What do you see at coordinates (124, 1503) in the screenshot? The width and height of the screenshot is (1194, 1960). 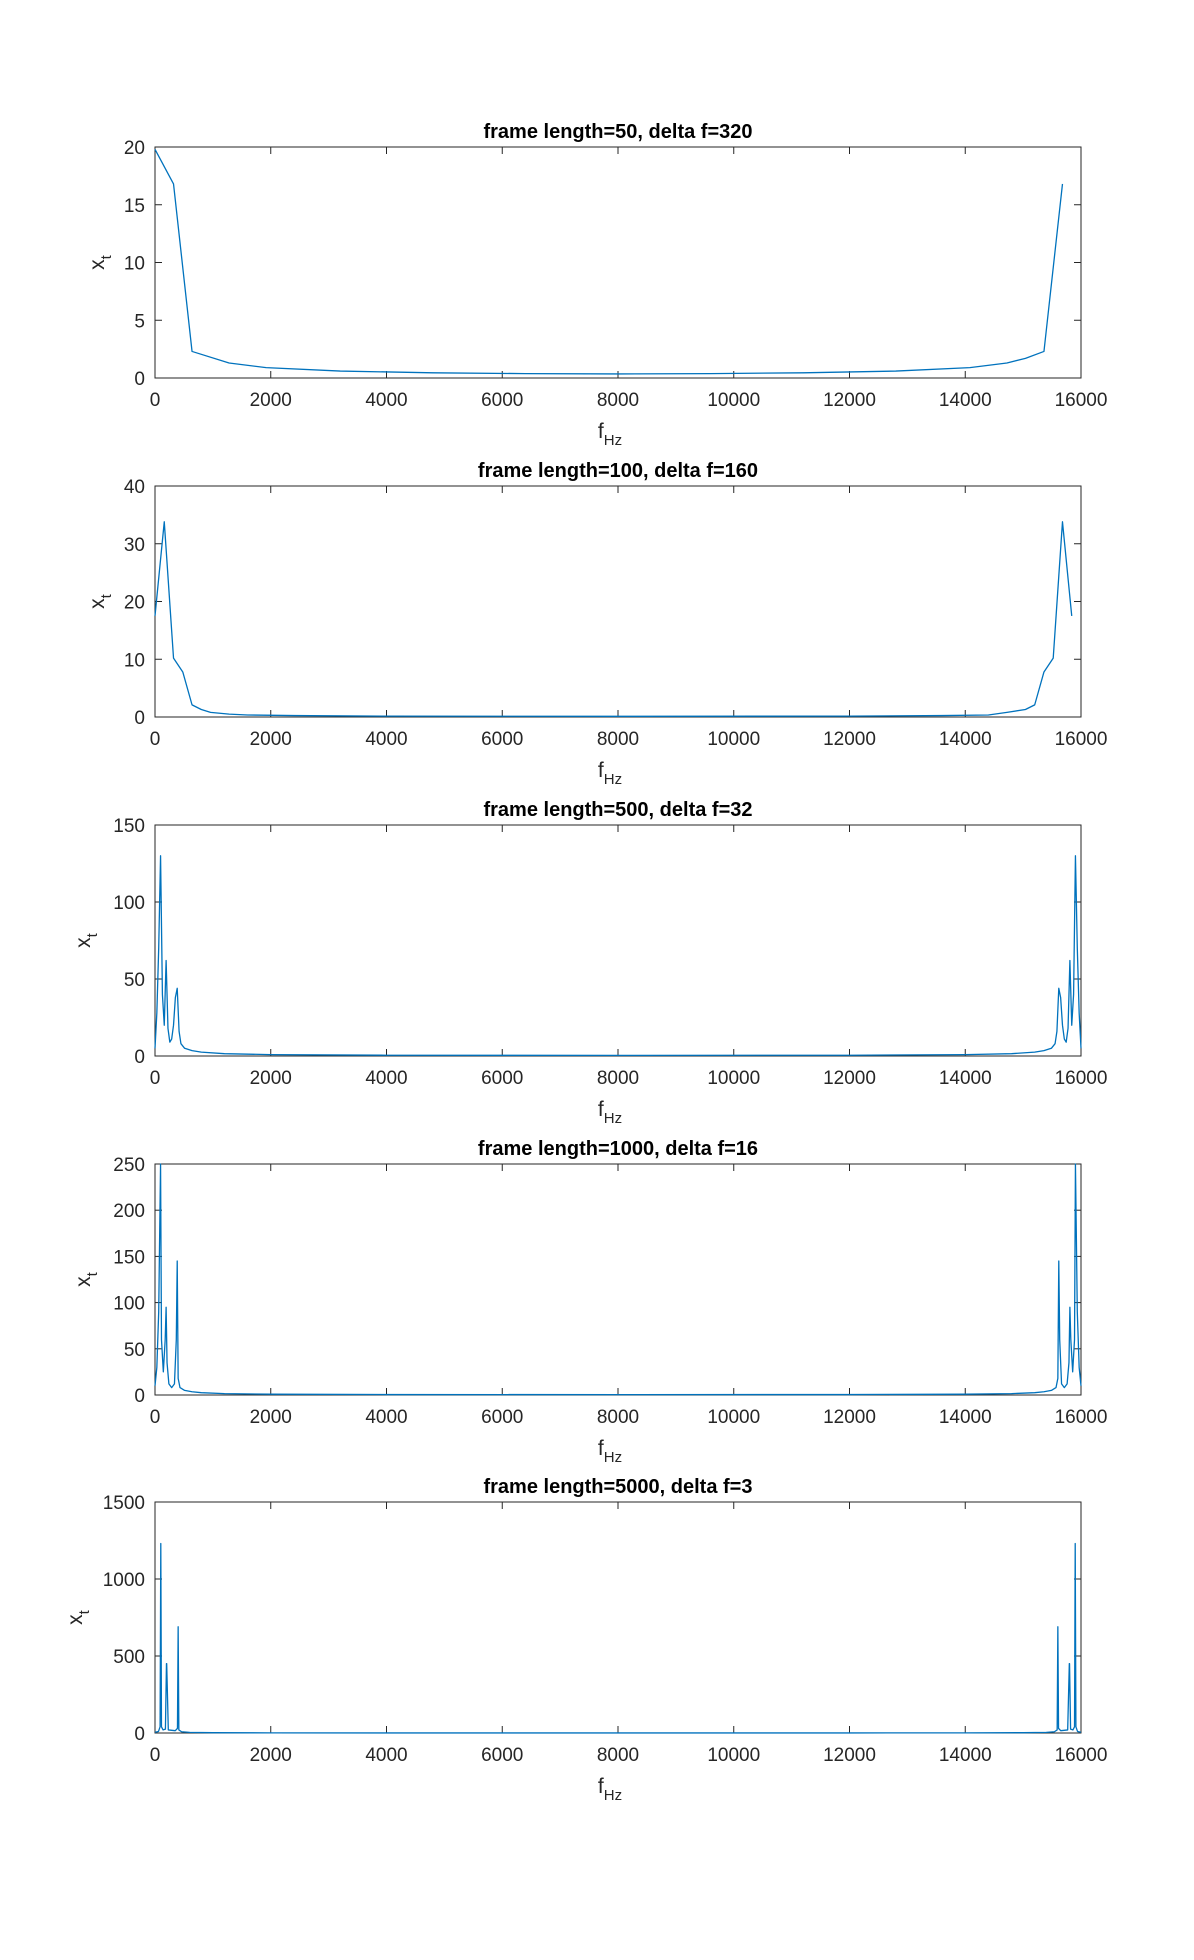 I see `y-tick-label: 1500` at bounding box center [124, 1503].